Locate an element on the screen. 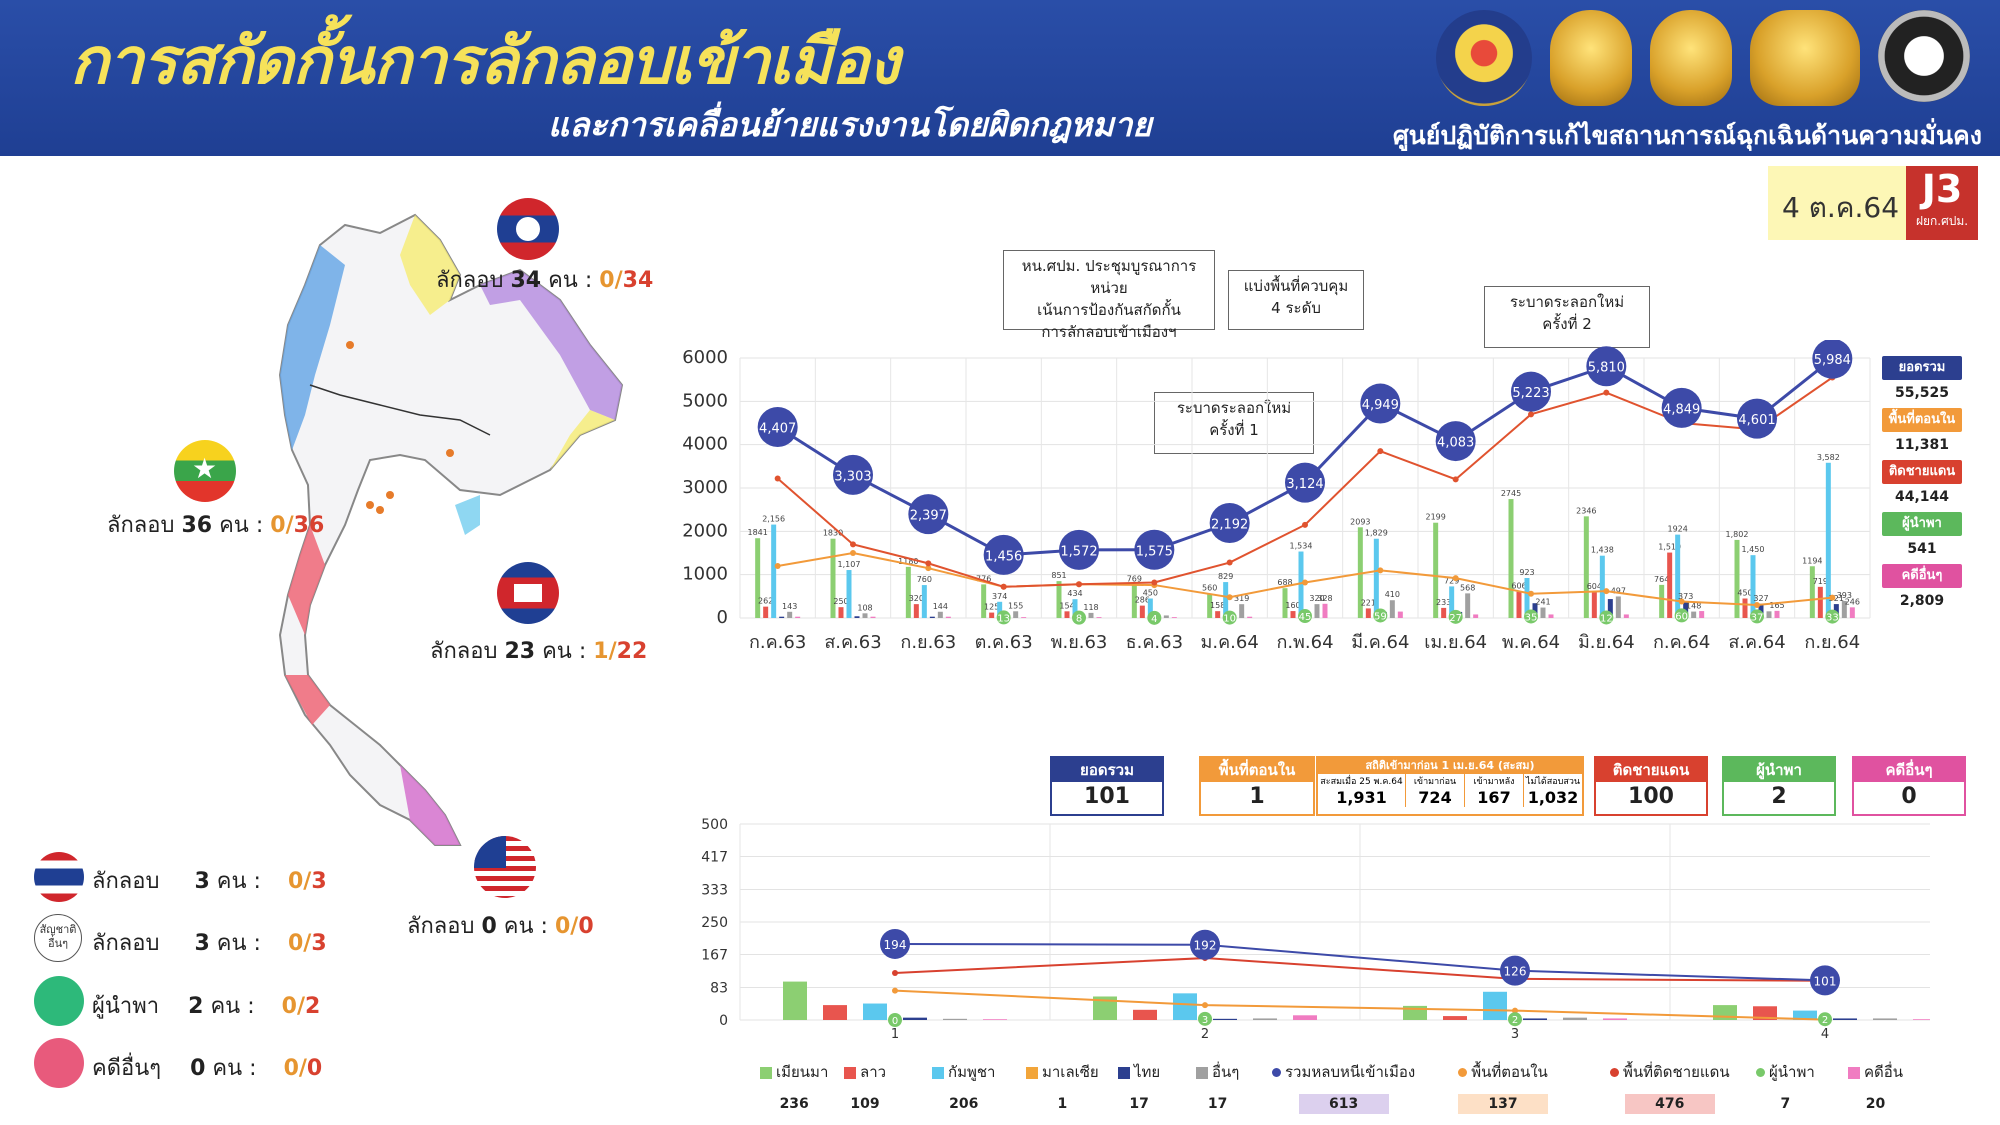 This screenshot has width=2000, height=1125. point-value-label: 1,575 is located at coordinates (1154, 551).